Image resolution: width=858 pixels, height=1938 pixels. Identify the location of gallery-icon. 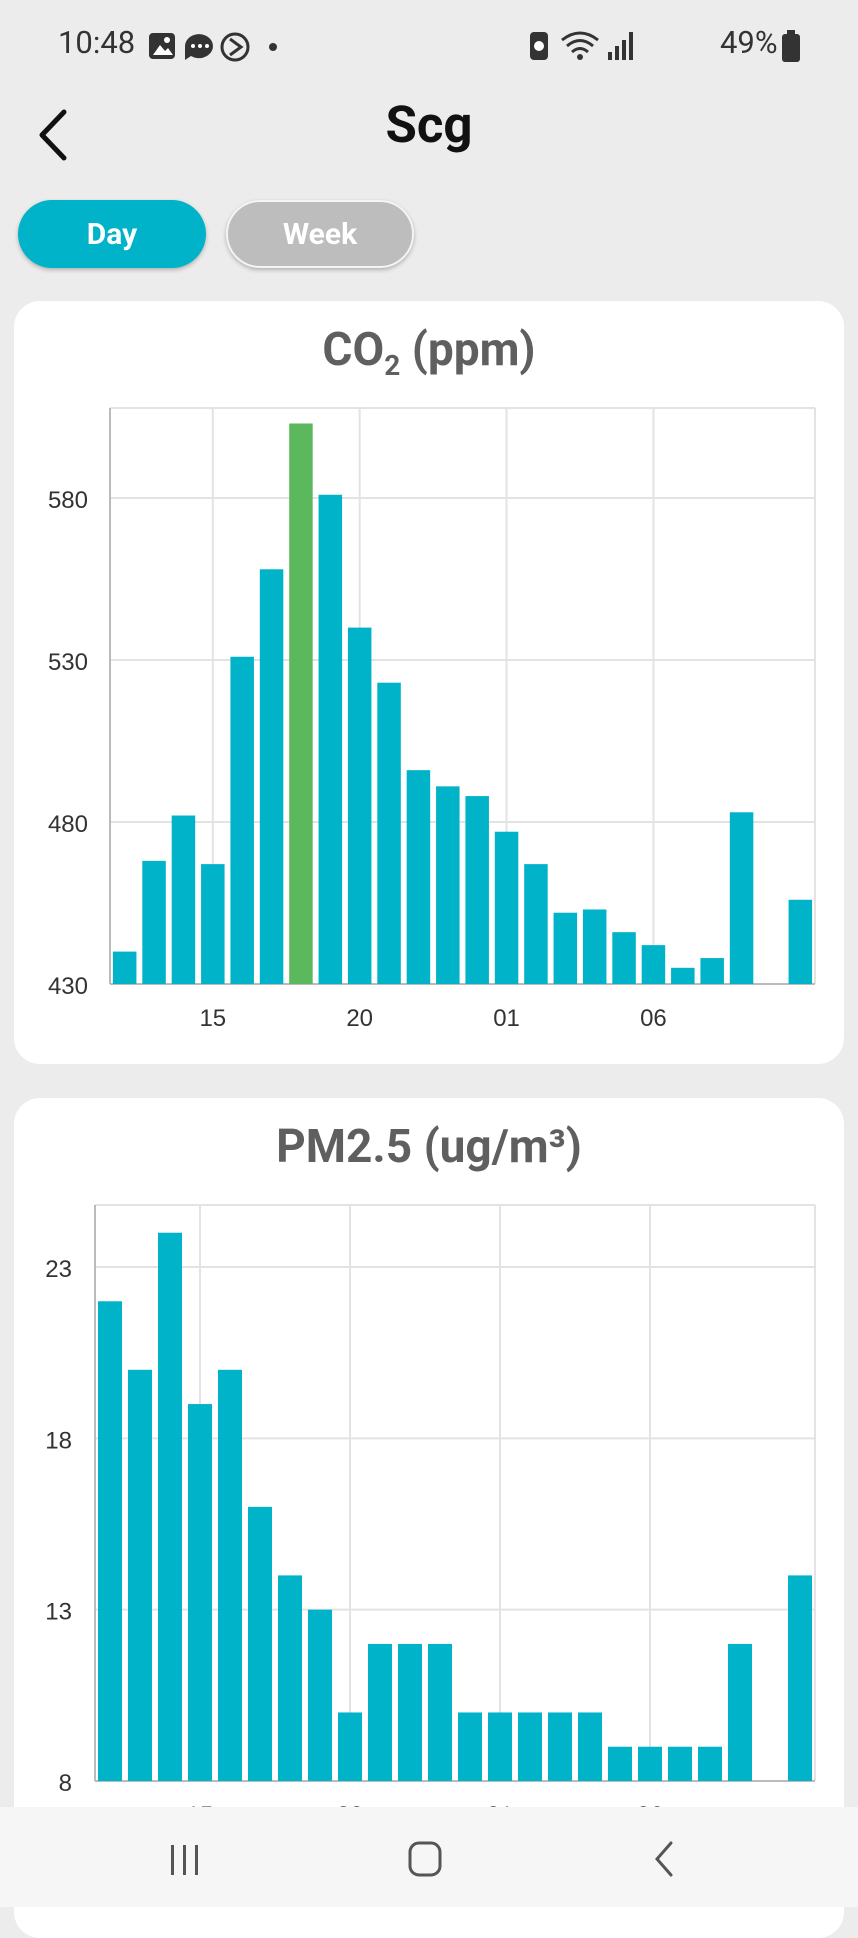
(162, 46).